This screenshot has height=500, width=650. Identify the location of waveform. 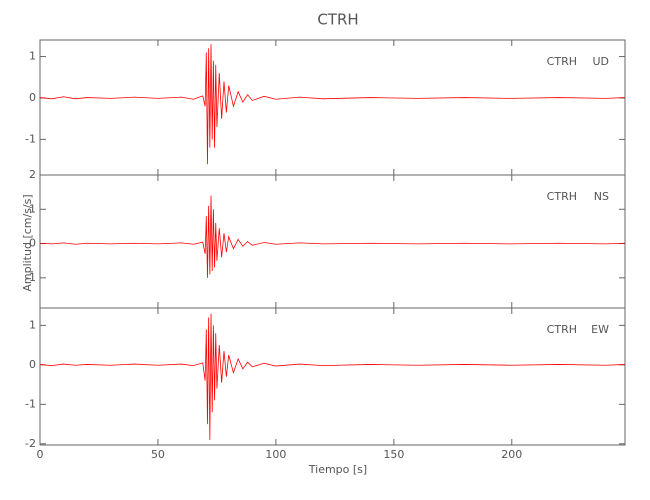
(332, 236).